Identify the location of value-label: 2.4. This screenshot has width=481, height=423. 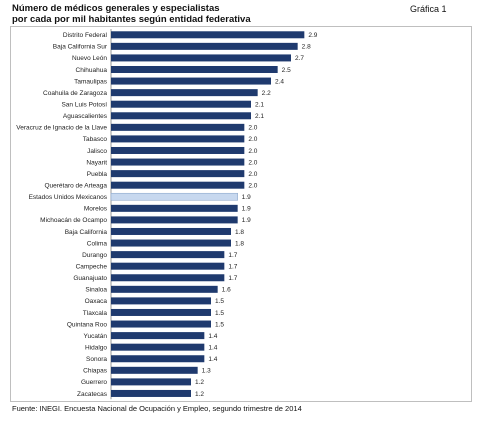
(279, 81).